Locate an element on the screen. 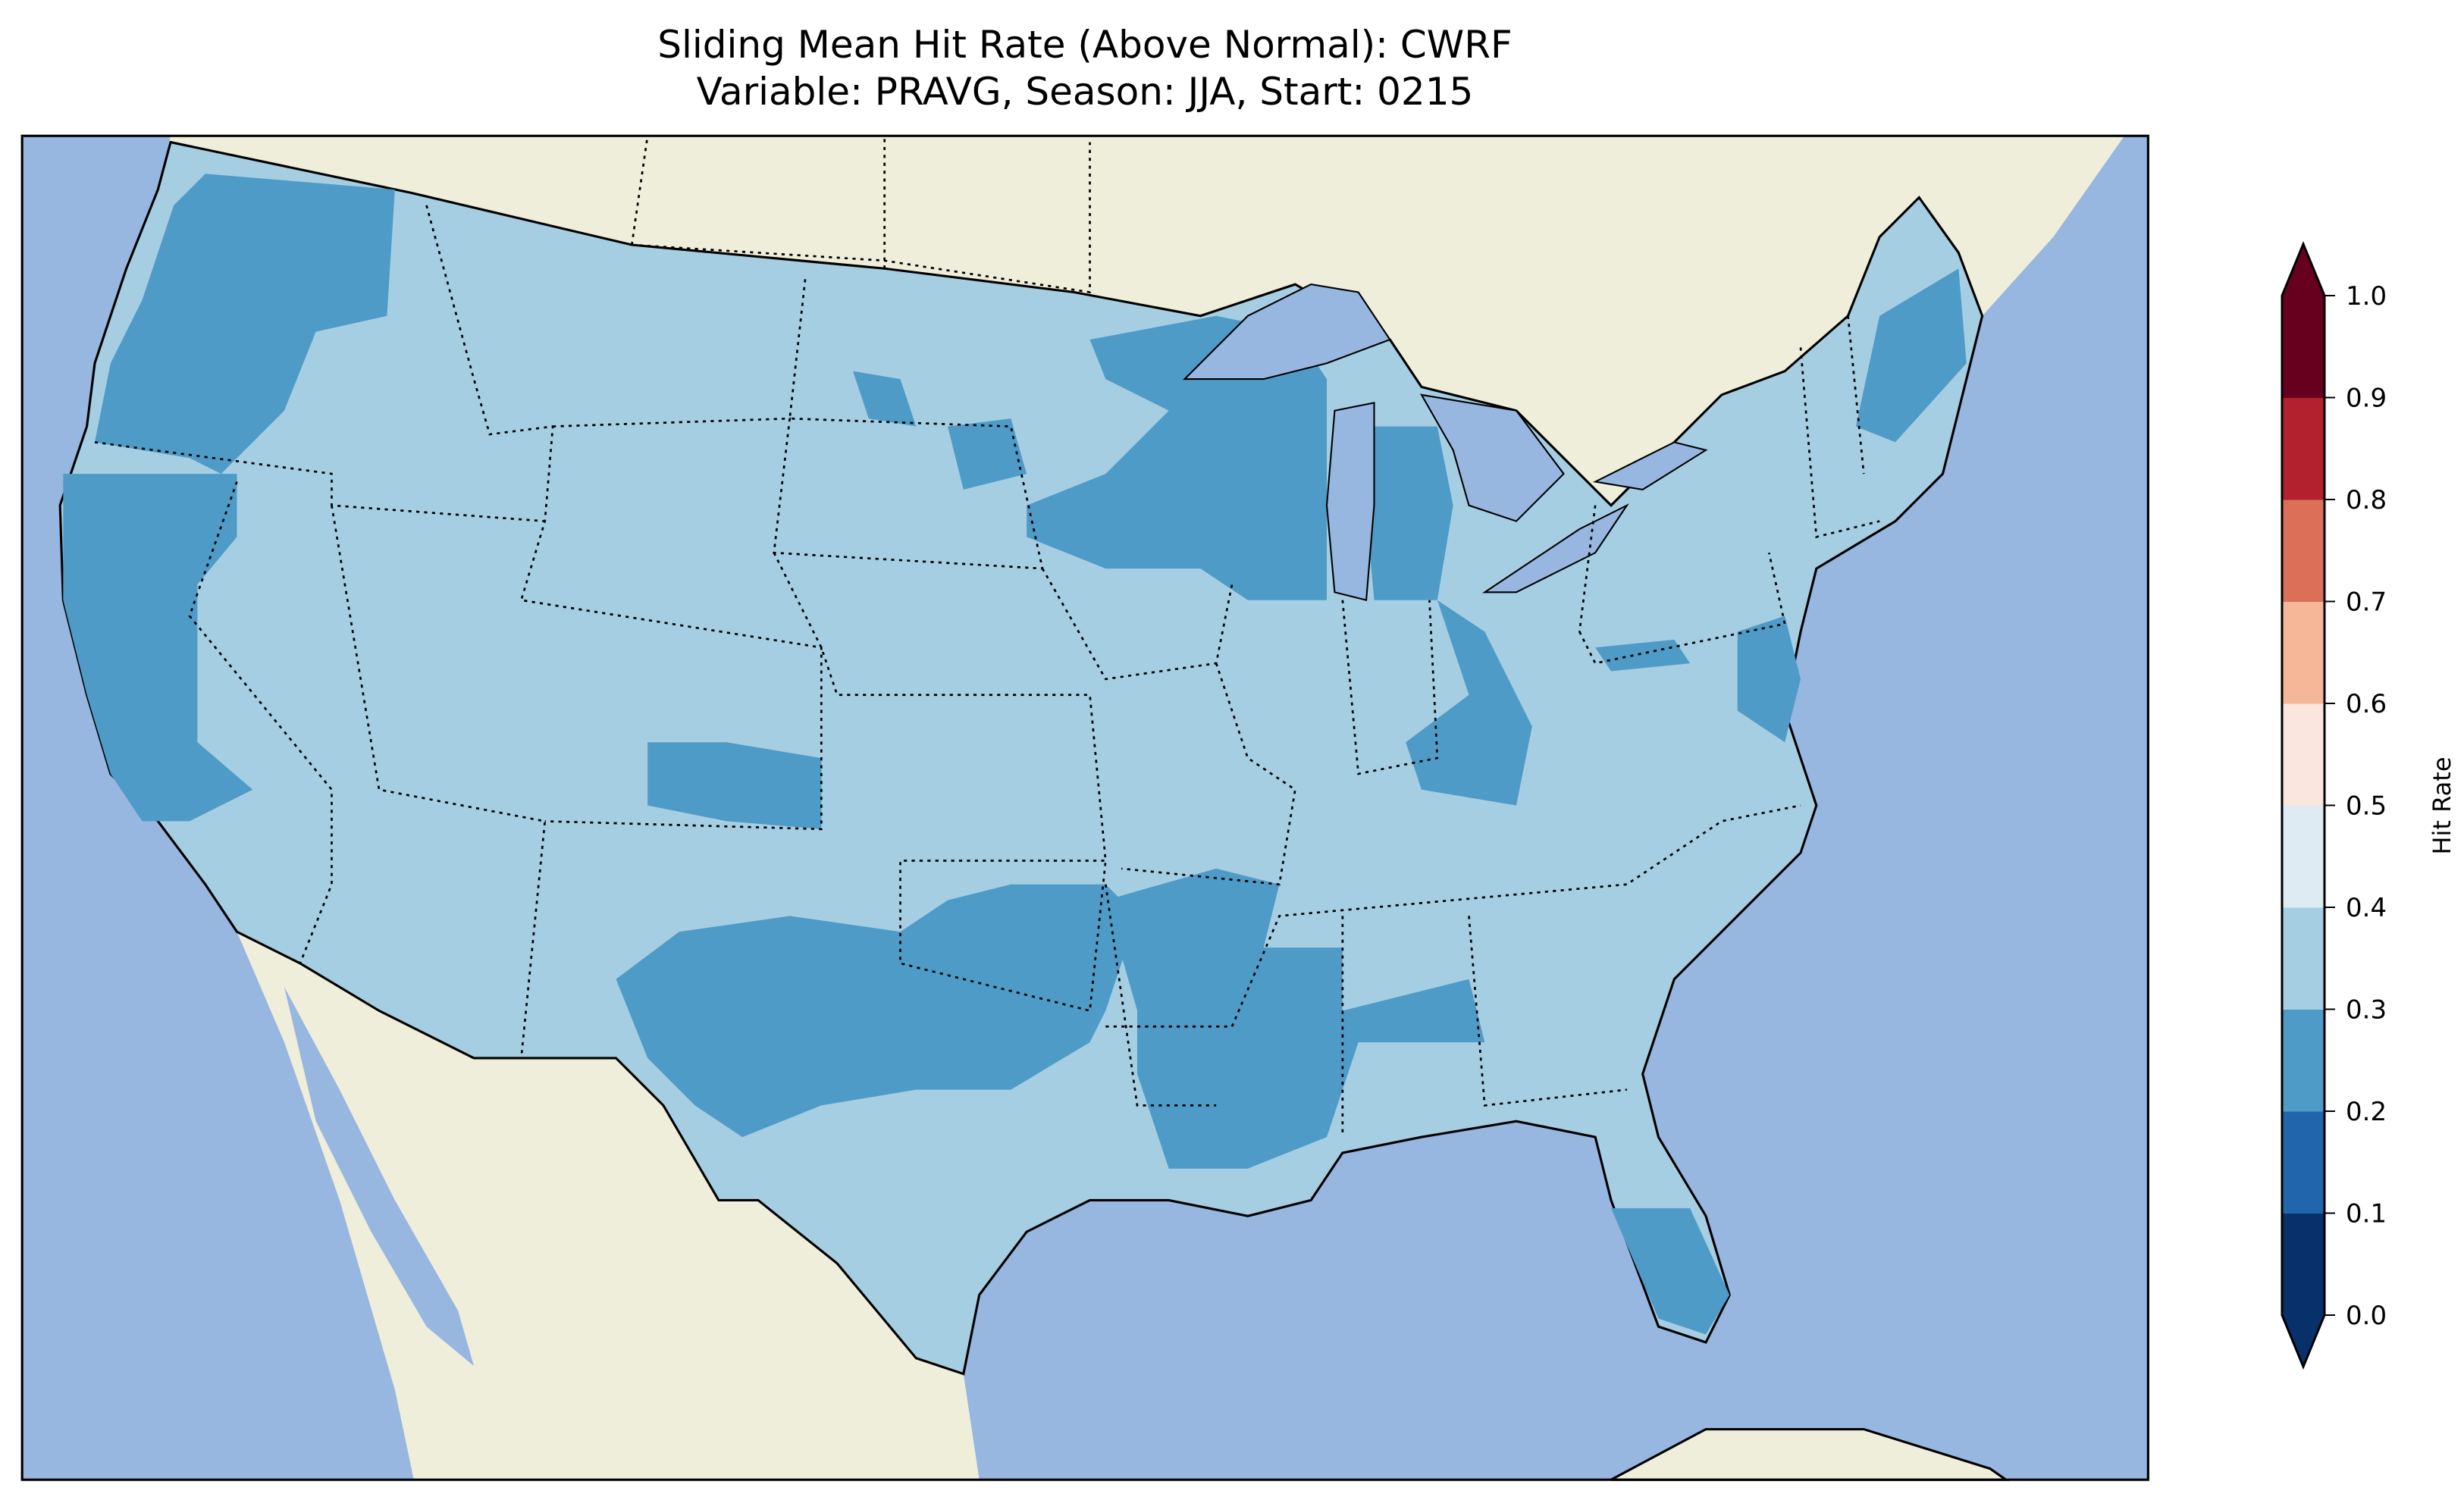 This screenshot has height=1494, width=2464. lake-huron is located at coordinates (1492, 457).